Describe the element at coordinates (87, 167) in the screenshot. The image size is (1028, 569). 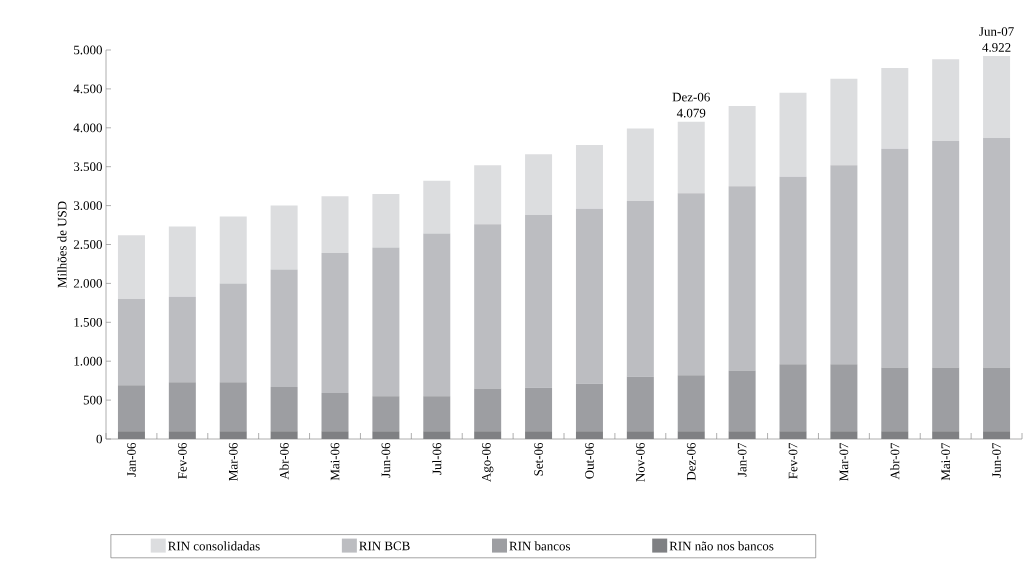
I see `y-tick-label: 3.500` at that location.